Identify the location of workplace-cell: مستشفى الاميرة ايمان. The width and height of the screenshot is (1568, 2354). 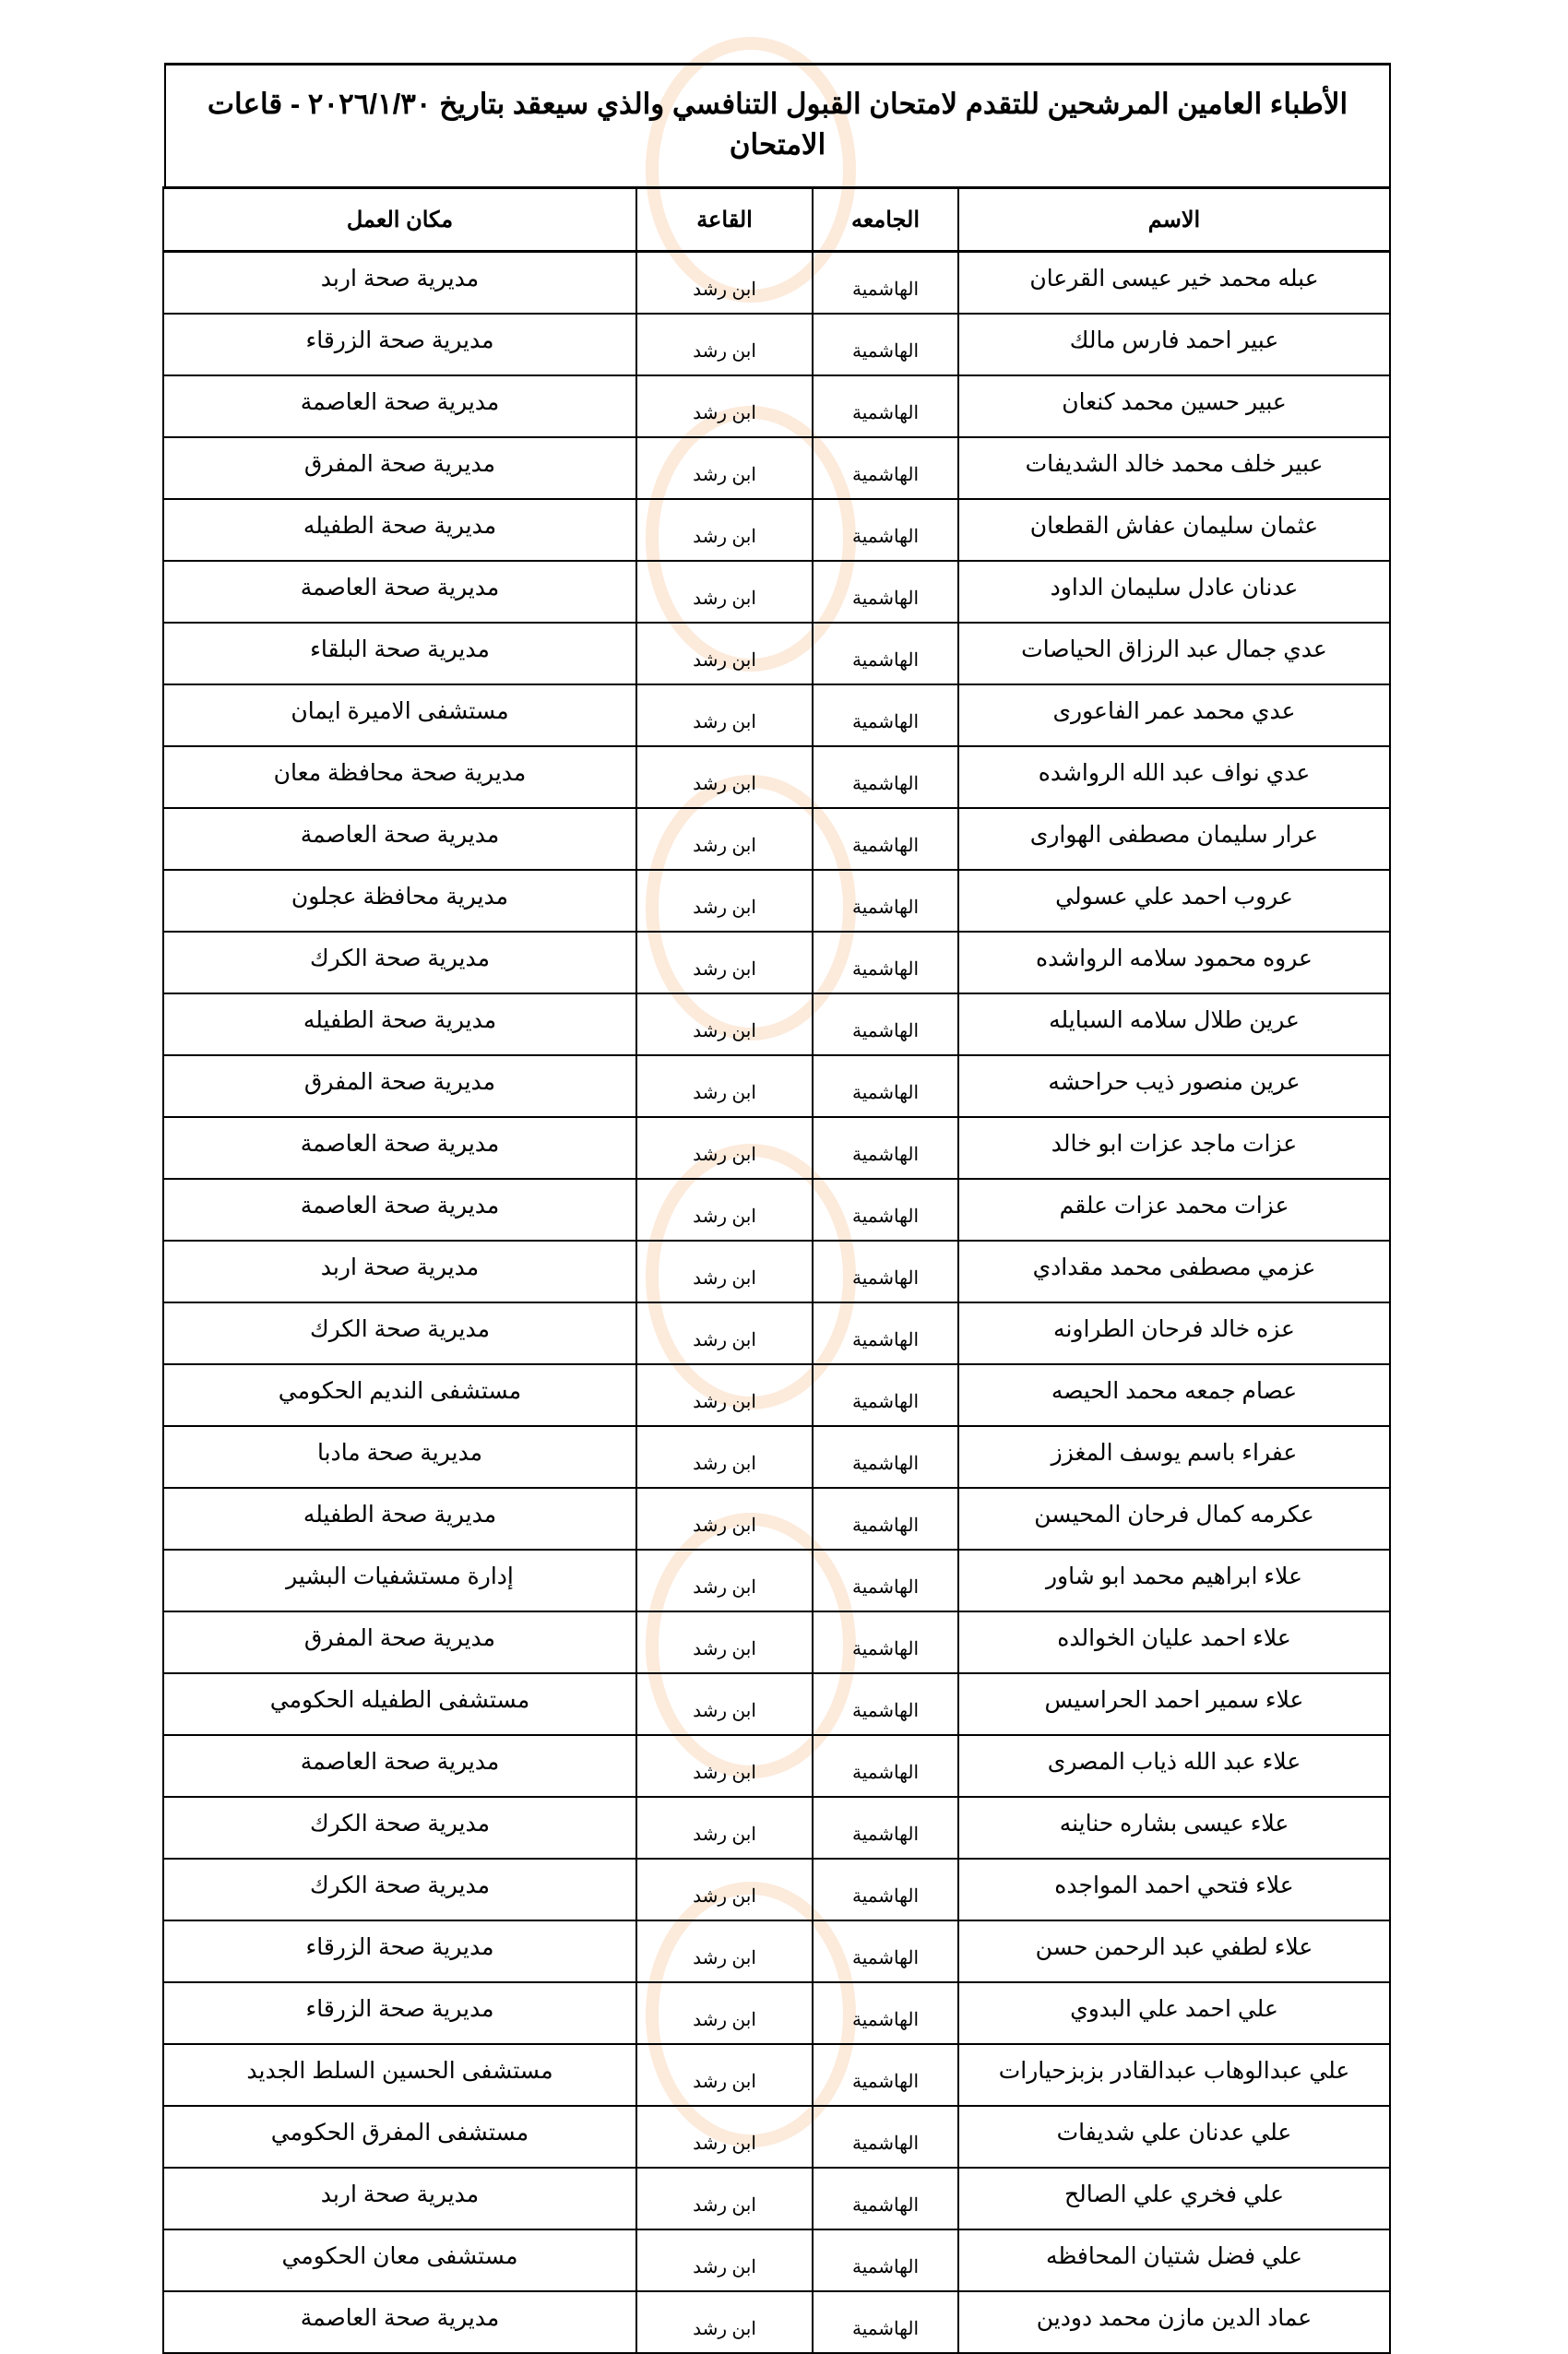
(399, 715).